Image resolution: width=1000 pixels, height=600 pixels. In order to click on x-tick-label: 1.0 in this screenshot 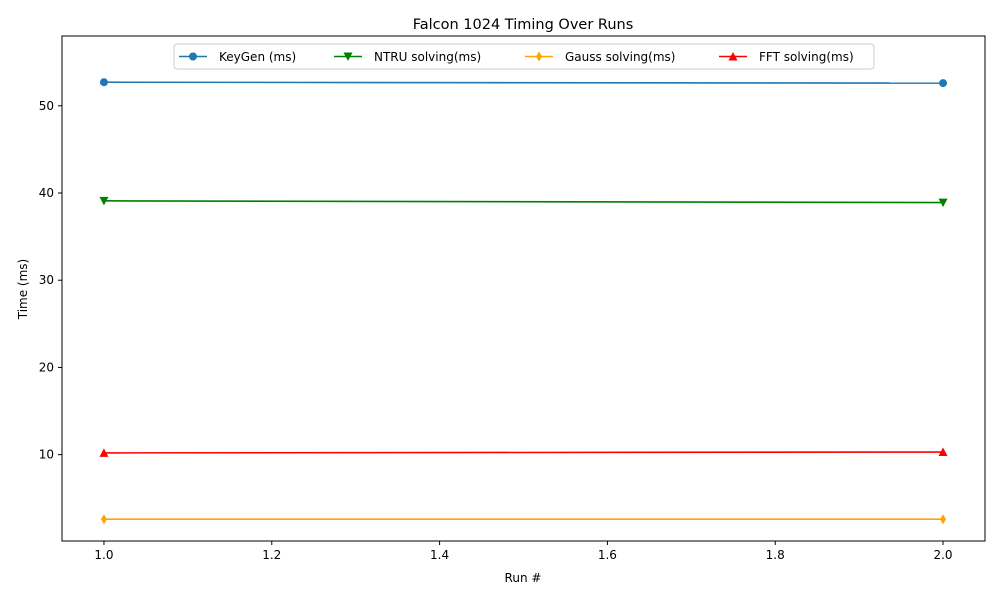, I will do `click(103, 555)`.